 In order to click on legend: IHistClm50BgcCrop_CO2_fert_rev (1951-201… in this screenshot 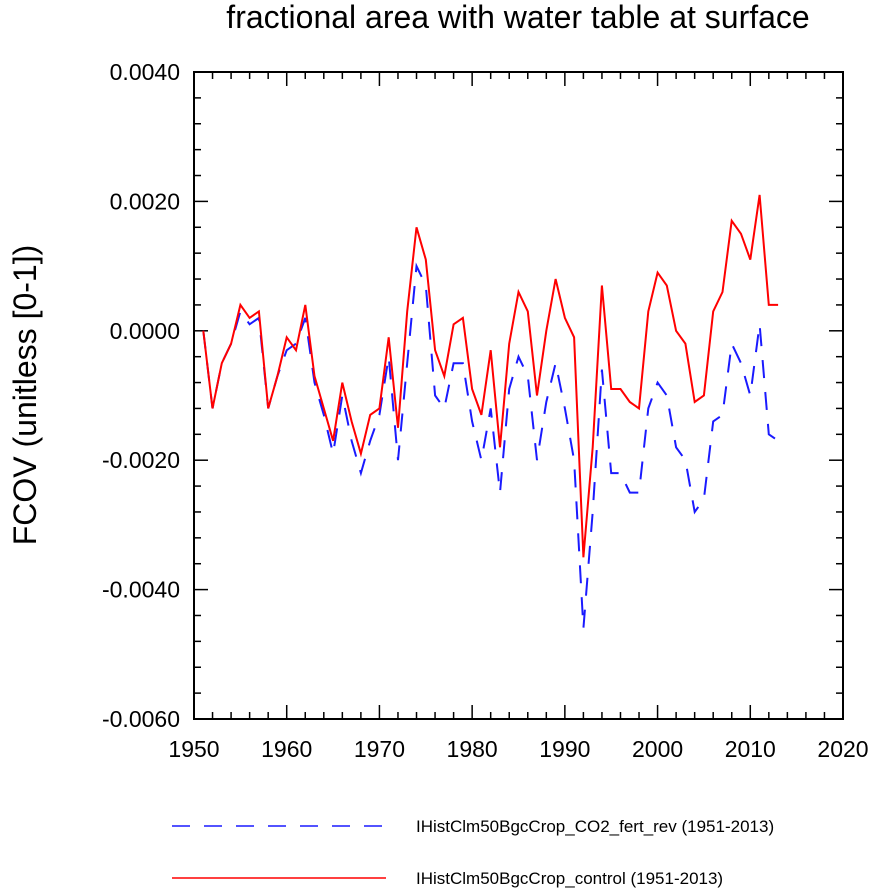, I will do `click(473, 852)`.